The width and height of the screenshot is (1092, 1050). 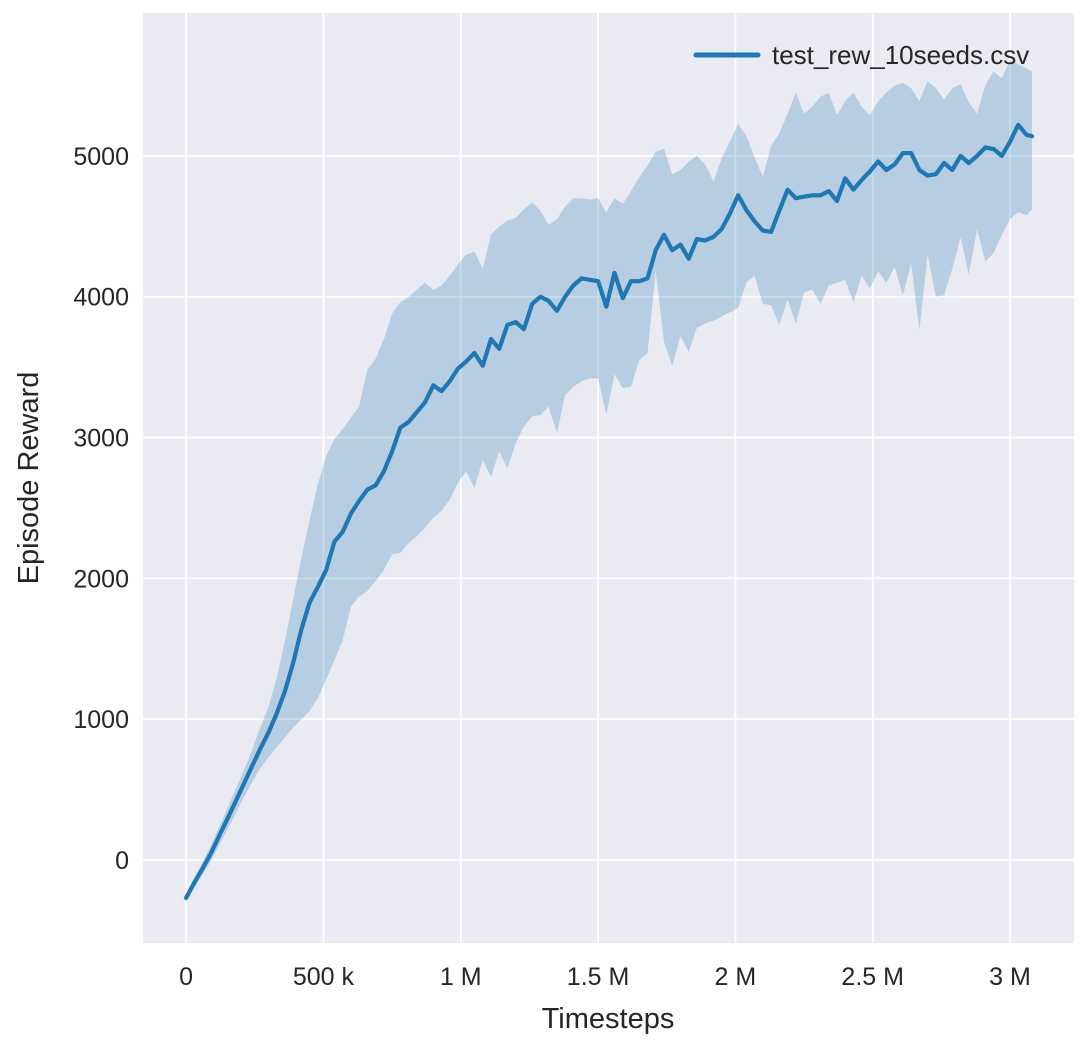 I want to click on y-axis-label: Episode Reward, so click(x=29, y=478).